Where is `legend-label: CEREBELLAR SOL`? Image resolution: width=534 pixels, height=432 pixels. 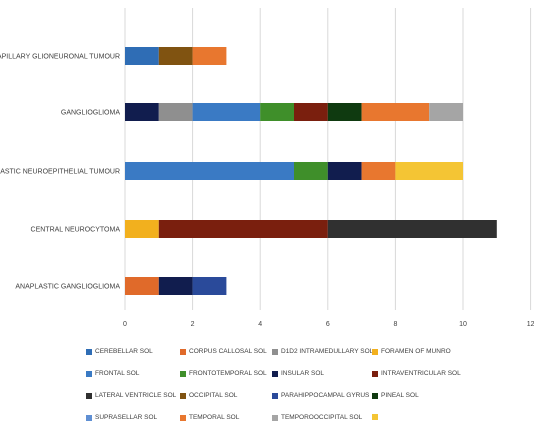 legend-label: CEREBELLAR SOL is located at coordinates (124, 351).